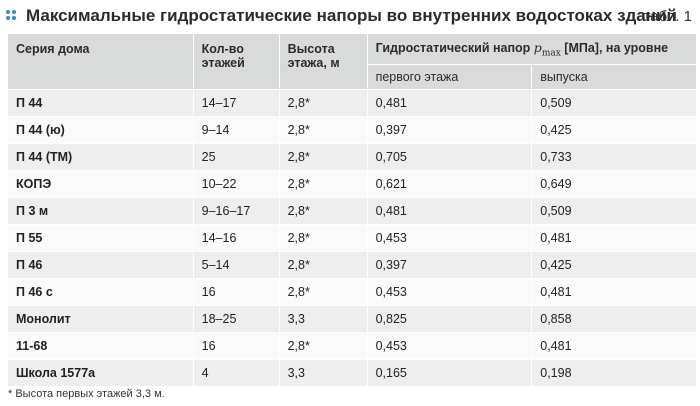  What do you see at coordinates (667, 16) in the screenshot?
I see `table-label: табл. 1` at bounding box center [667, 16].